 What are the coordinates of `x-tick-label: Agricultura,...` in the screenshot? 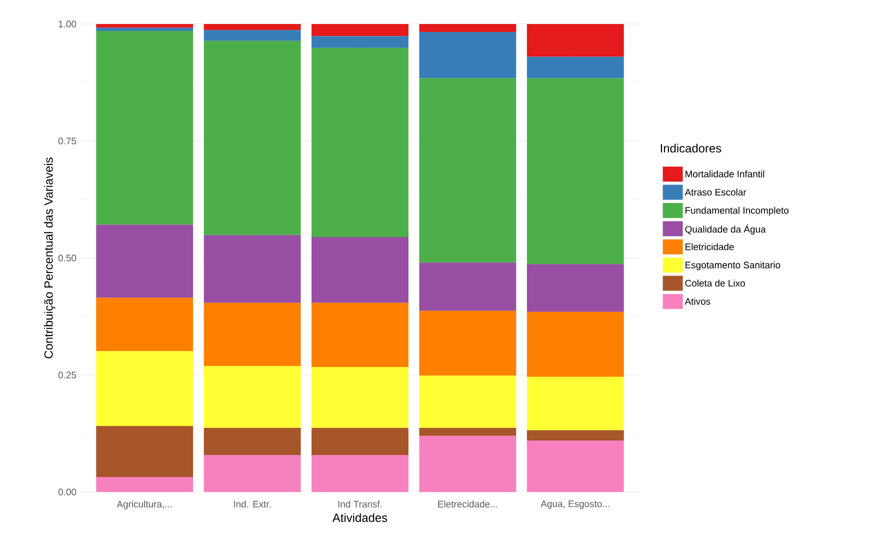 It's located at (144, 505).